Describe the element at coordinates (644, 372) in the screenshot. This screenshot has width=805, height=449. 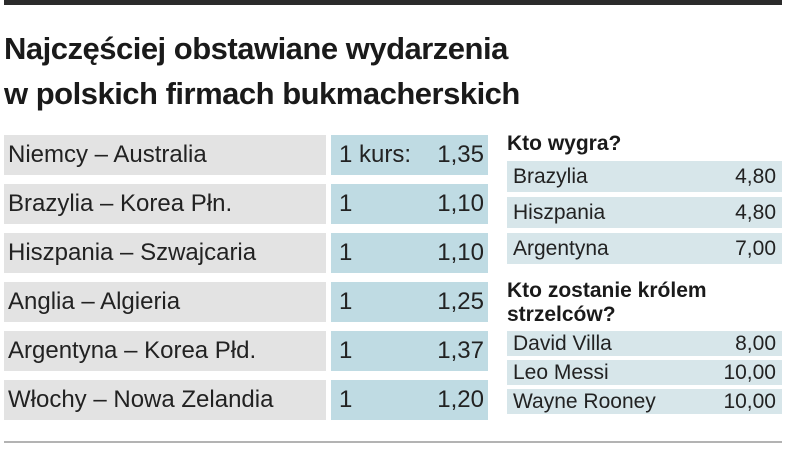
I see `scorer-row: Leo Messi 10,00` at that location.